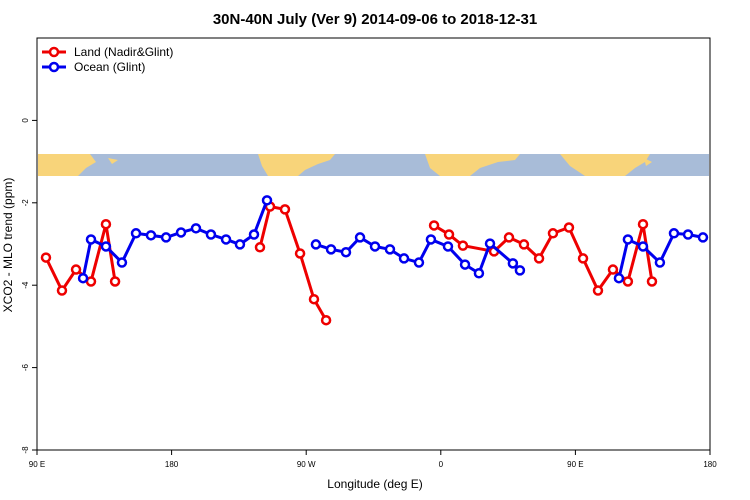 Image resolution: width=750 pixels, height=500 pixels. What do you see at coordinates (25, 285) in the screenshot?
I see `y-tick-label: -4` at bounding box center [25, 285].